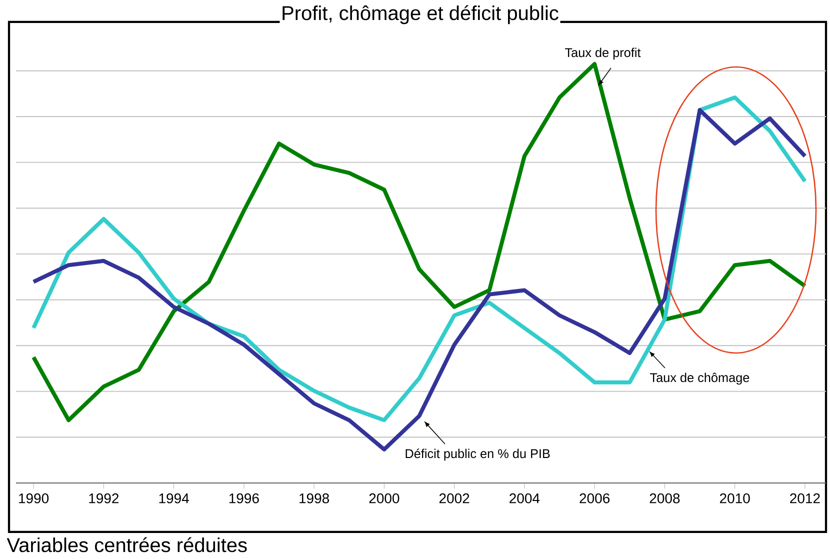 Image resolution: width=830 pixels, height=559 pixels. What do you see at coordinates (595, 498) in the screenshot?
I see `x-tick-label: 2006` at bounding box center [595, 498].